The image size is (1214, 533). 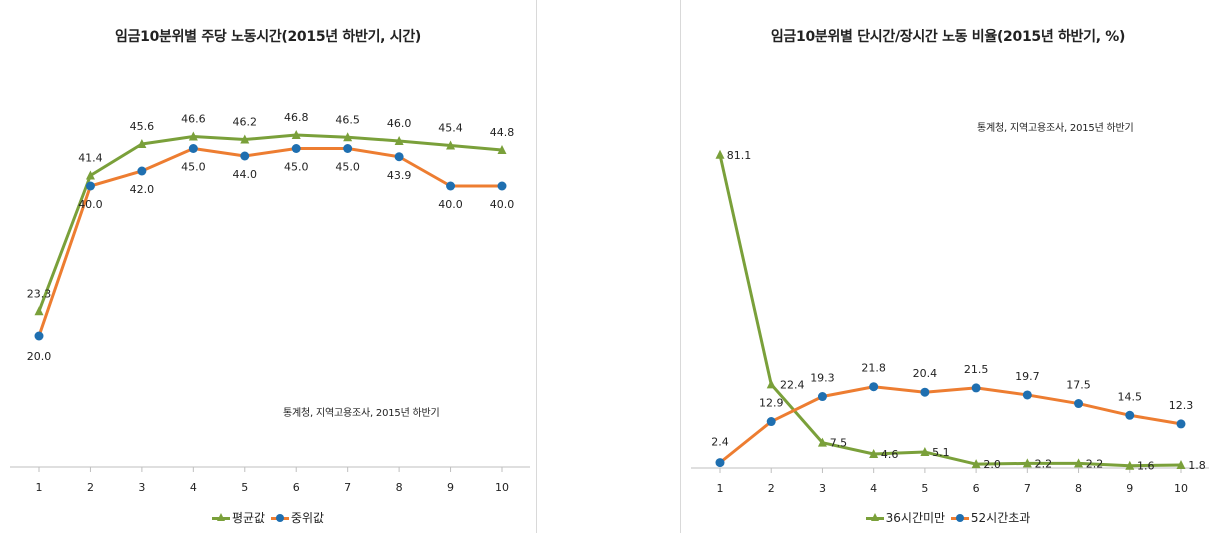 I want to click on legend-swatch-circle, so click(x=959, y=518).